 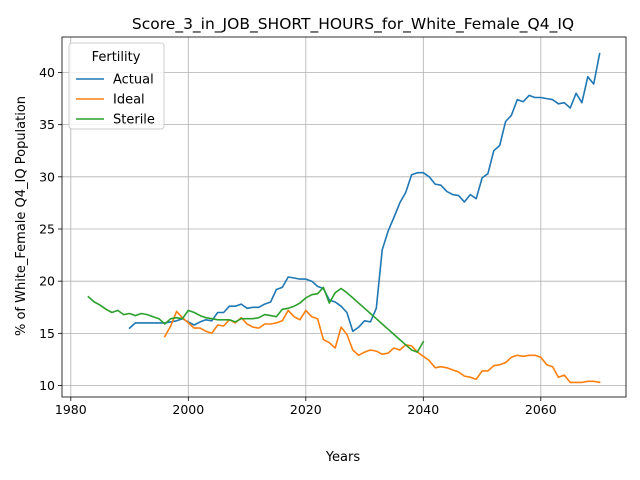 I want to click on legend-items: Actual Ideal Sterile, so click(x=115, y=100).